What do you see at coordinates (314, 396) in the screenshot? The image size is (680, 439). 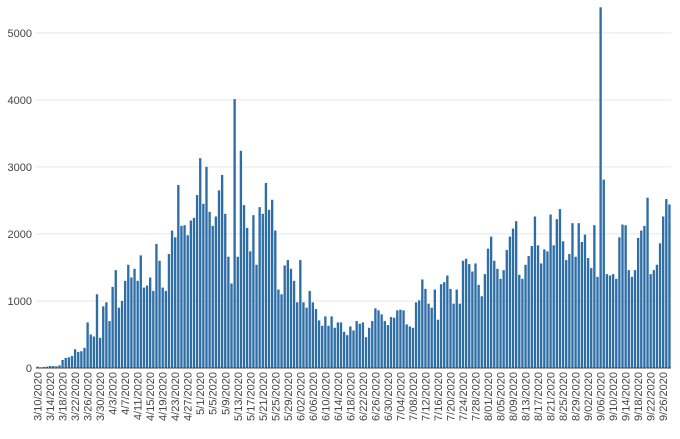 I see `x-tick-label: 6/06/2020` at bounding box center [314, 396].